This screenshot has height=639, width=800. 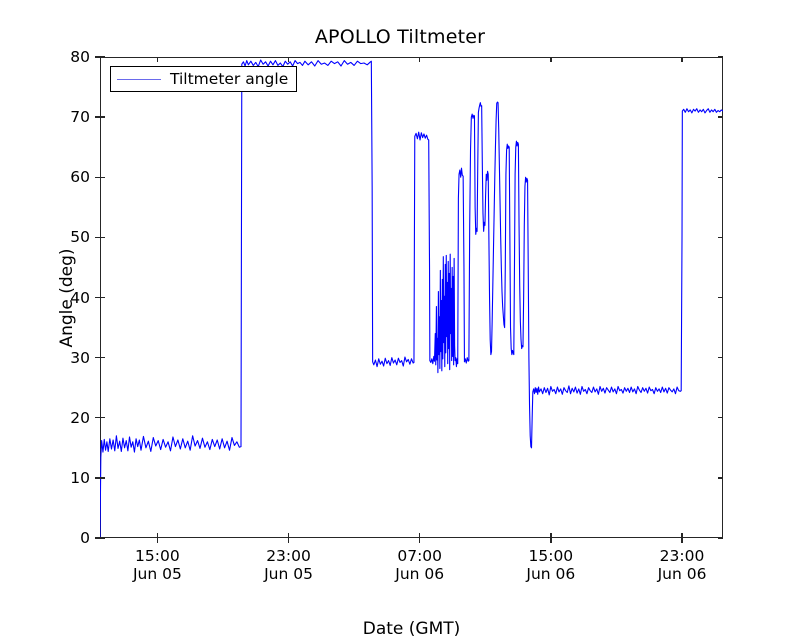 What do you see at coordinates (411, 629) in the screenshot?
I see `x-axis-label: Date (GMT)` at bounding box center [411, 629].